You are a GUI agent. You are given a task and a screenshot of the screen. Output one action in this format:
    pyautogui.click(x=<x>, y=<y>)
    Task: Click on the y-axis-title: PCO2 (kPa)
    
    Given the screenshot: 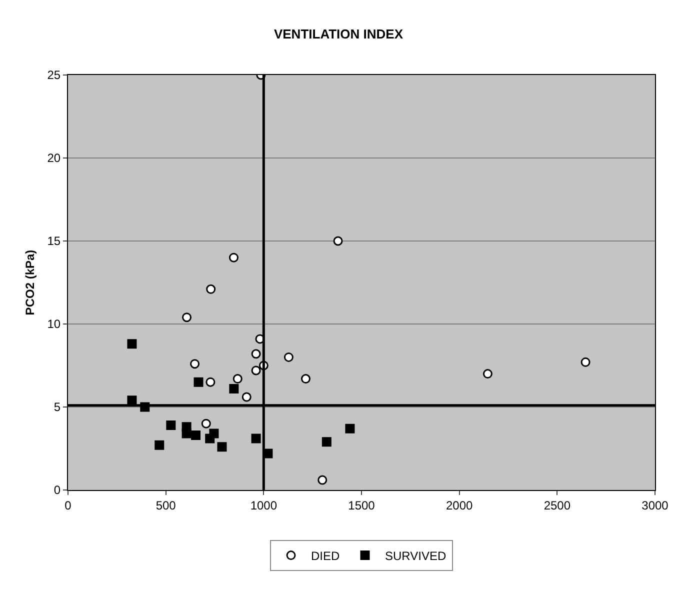 What is the action you would take?
    pyautogui.click(x=30, y=283)
    